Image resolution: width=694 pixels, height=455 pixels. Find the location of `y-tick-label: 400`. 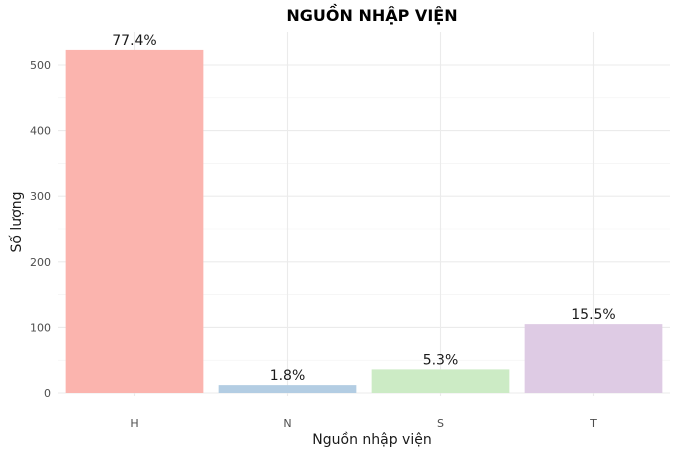

y-tick-label: 400 is located at coordinates (40, 131).